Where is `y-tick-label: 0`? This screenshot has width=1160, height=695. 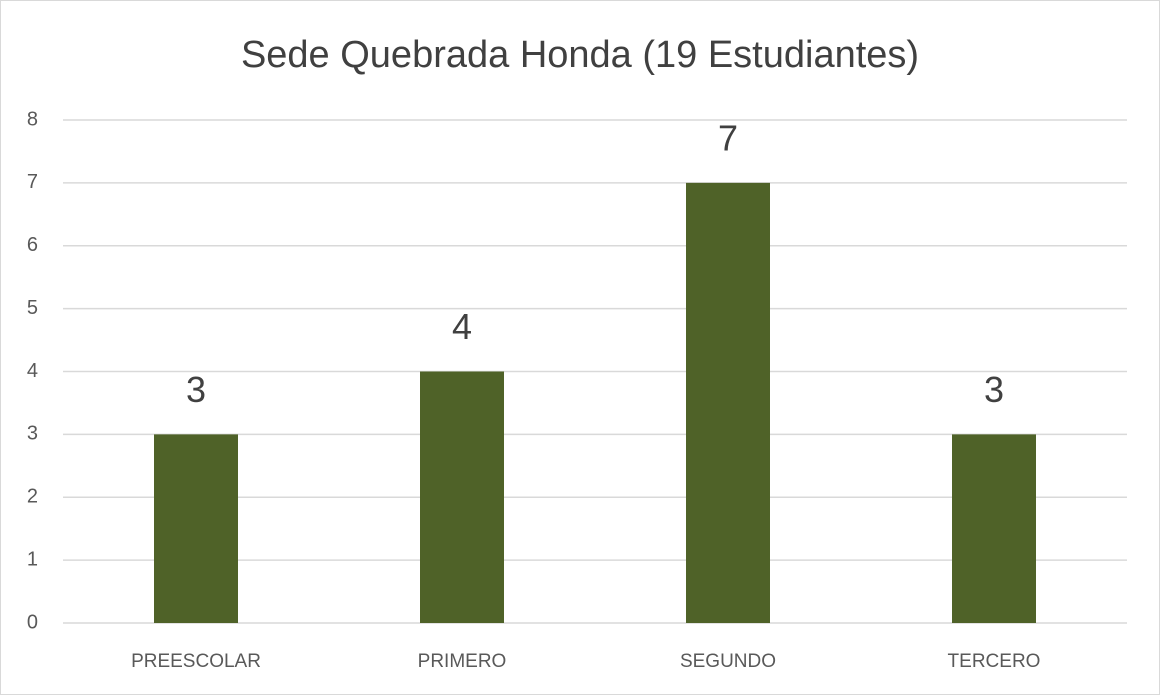
y-tick-label: 0 is located at coordinates (32, 622).